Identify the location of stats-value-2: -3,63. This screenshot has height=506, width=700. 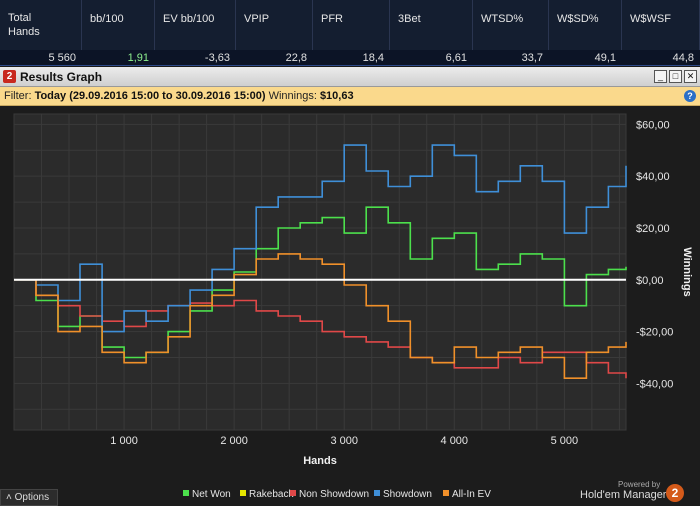
(217, 58).